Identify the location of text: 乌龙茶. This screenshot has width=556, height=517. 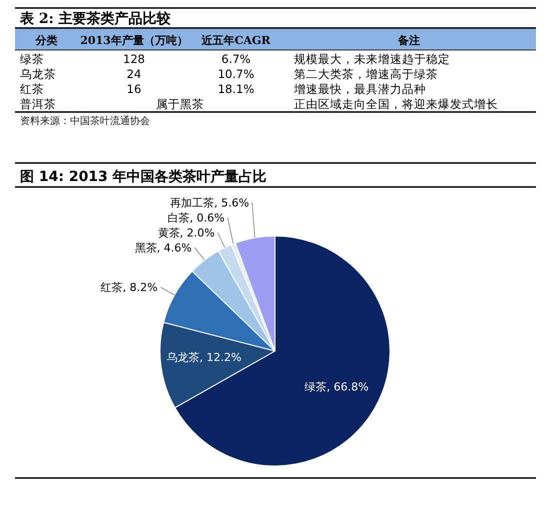
(38, 74).